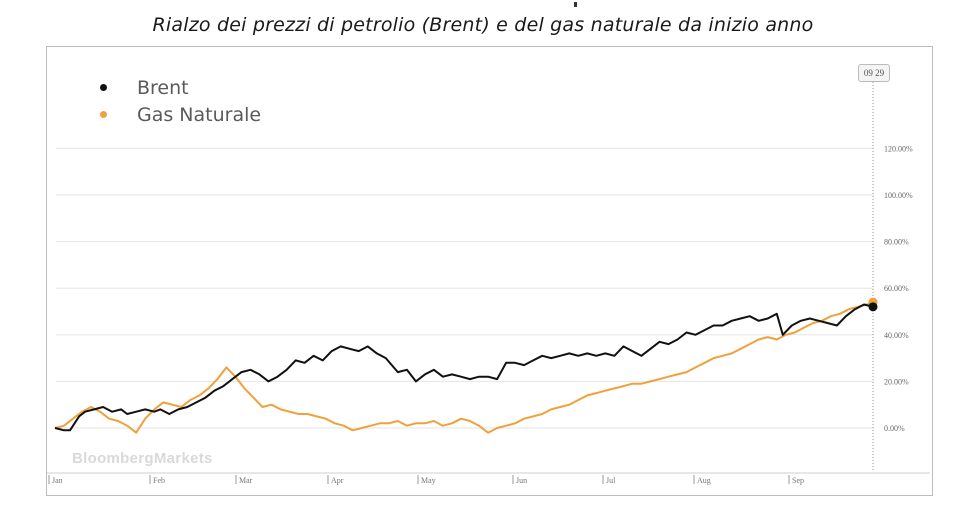 This screenshot has height=517, width=966. What do you see at coordinates (103, 114) in the screenshot?
I see `legend-swatch-gas` at bounding box center [103, 114].